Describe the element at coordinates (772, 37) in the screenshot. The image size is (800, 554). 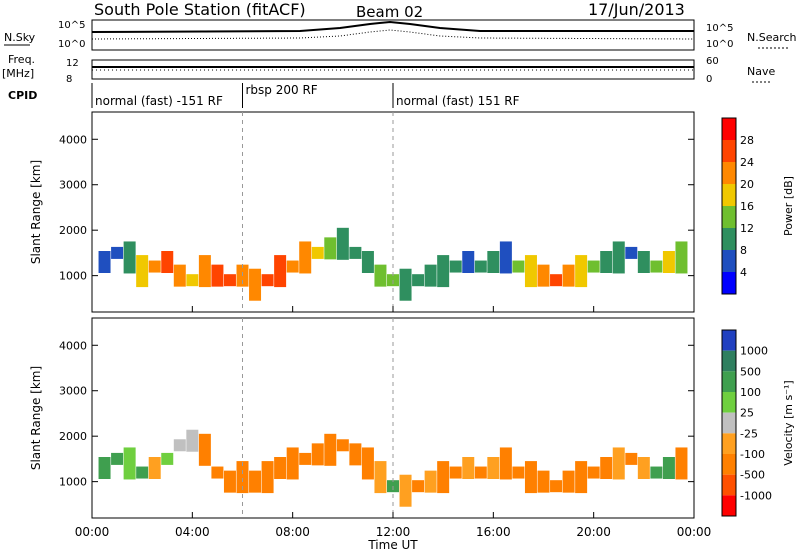
I see `nsearch-label: N.Search` at that location.